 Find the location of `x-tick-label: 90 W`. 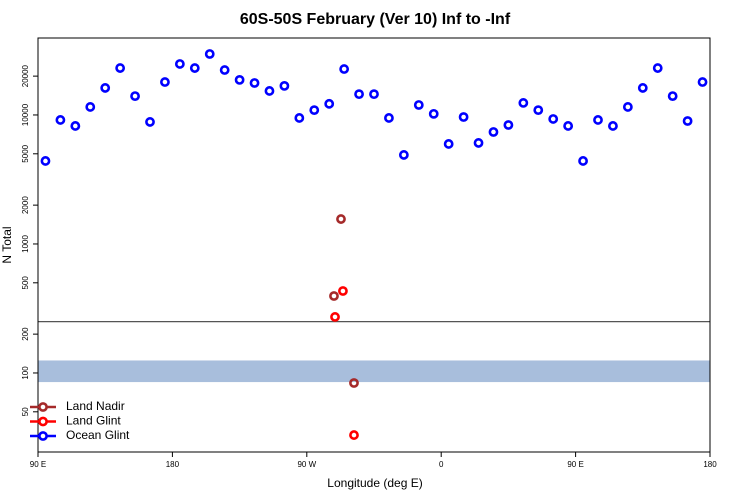

x-tick-label: 90 W is located at coordinates (306, 464).